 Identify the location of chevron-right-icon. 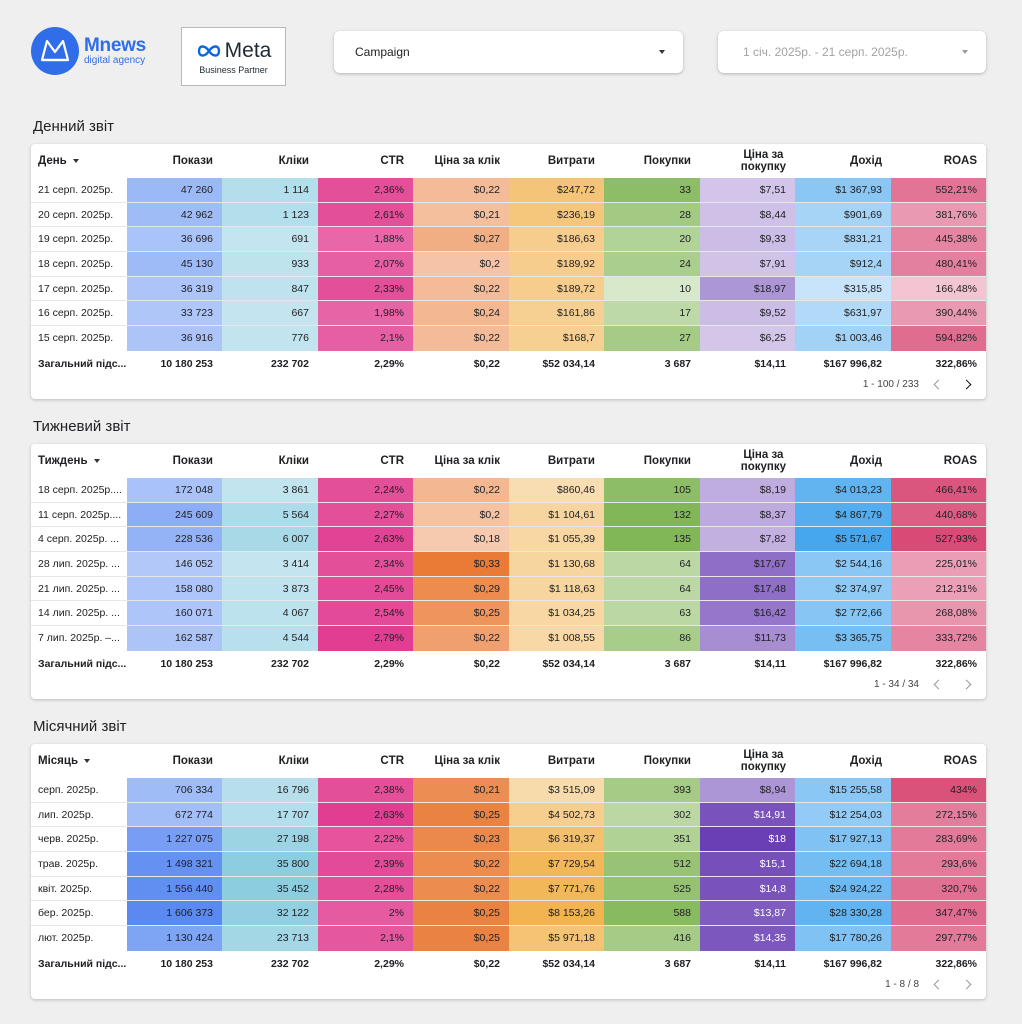
(966, 684).